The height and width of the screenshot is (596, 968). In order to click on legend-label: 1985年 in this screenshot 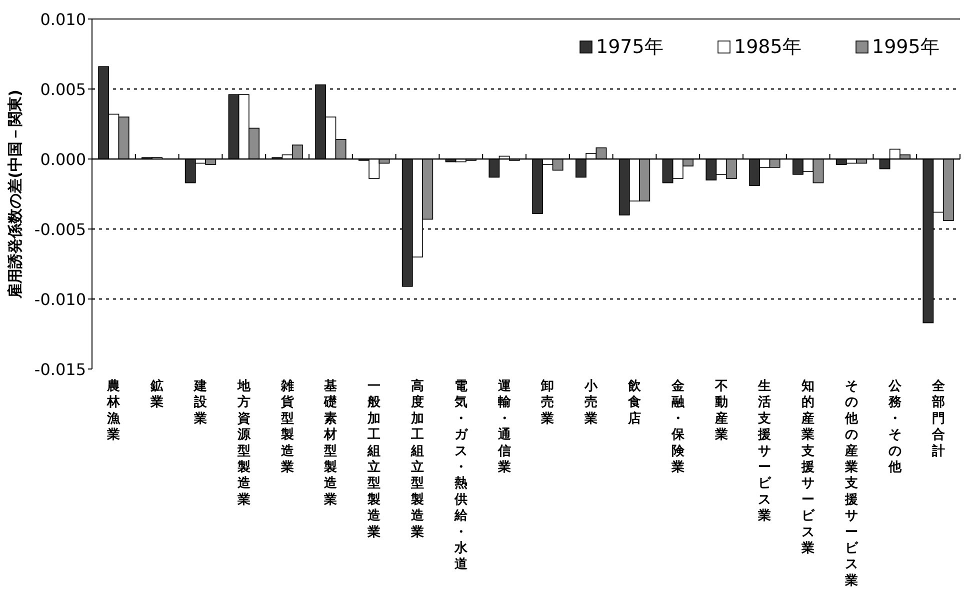, I will do `click(768, 47)`.